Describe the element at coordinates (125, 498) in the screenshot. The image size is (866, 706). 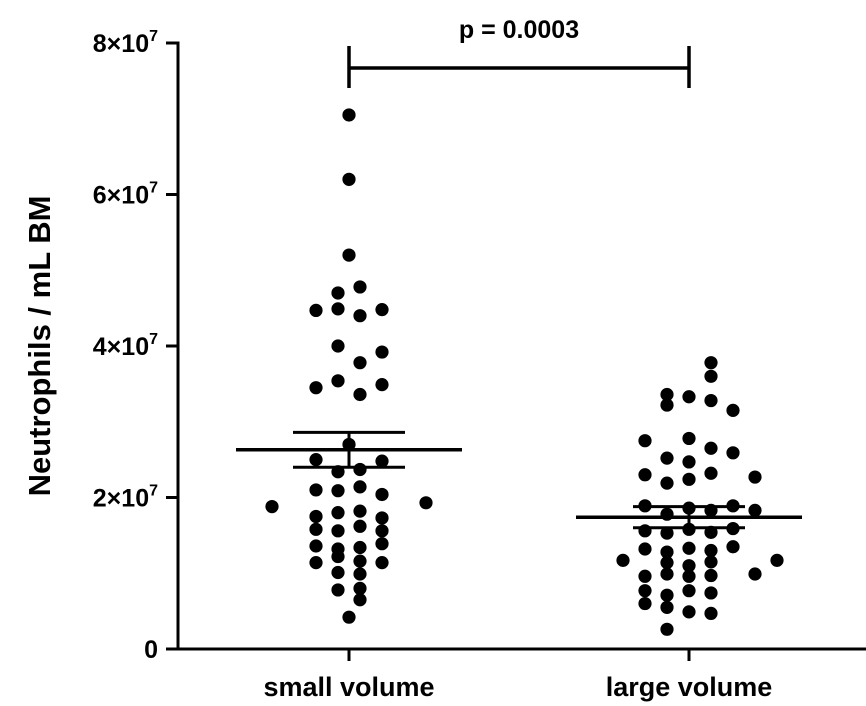
I see `y-tick-label: 2×10⁷` at that location.